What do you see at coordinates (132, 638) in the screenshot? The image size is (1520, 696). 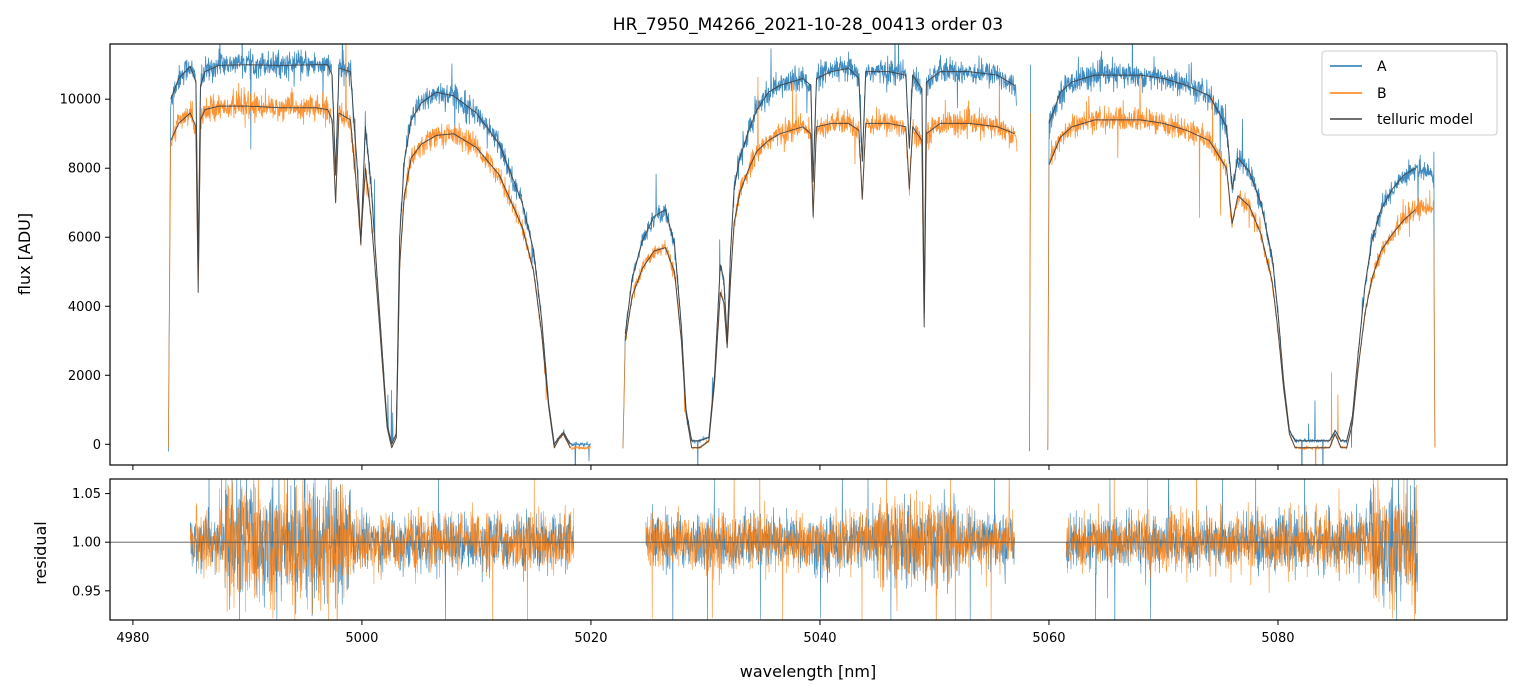 I see `x-tick-label: 4980` at bounding box center [132, 638].